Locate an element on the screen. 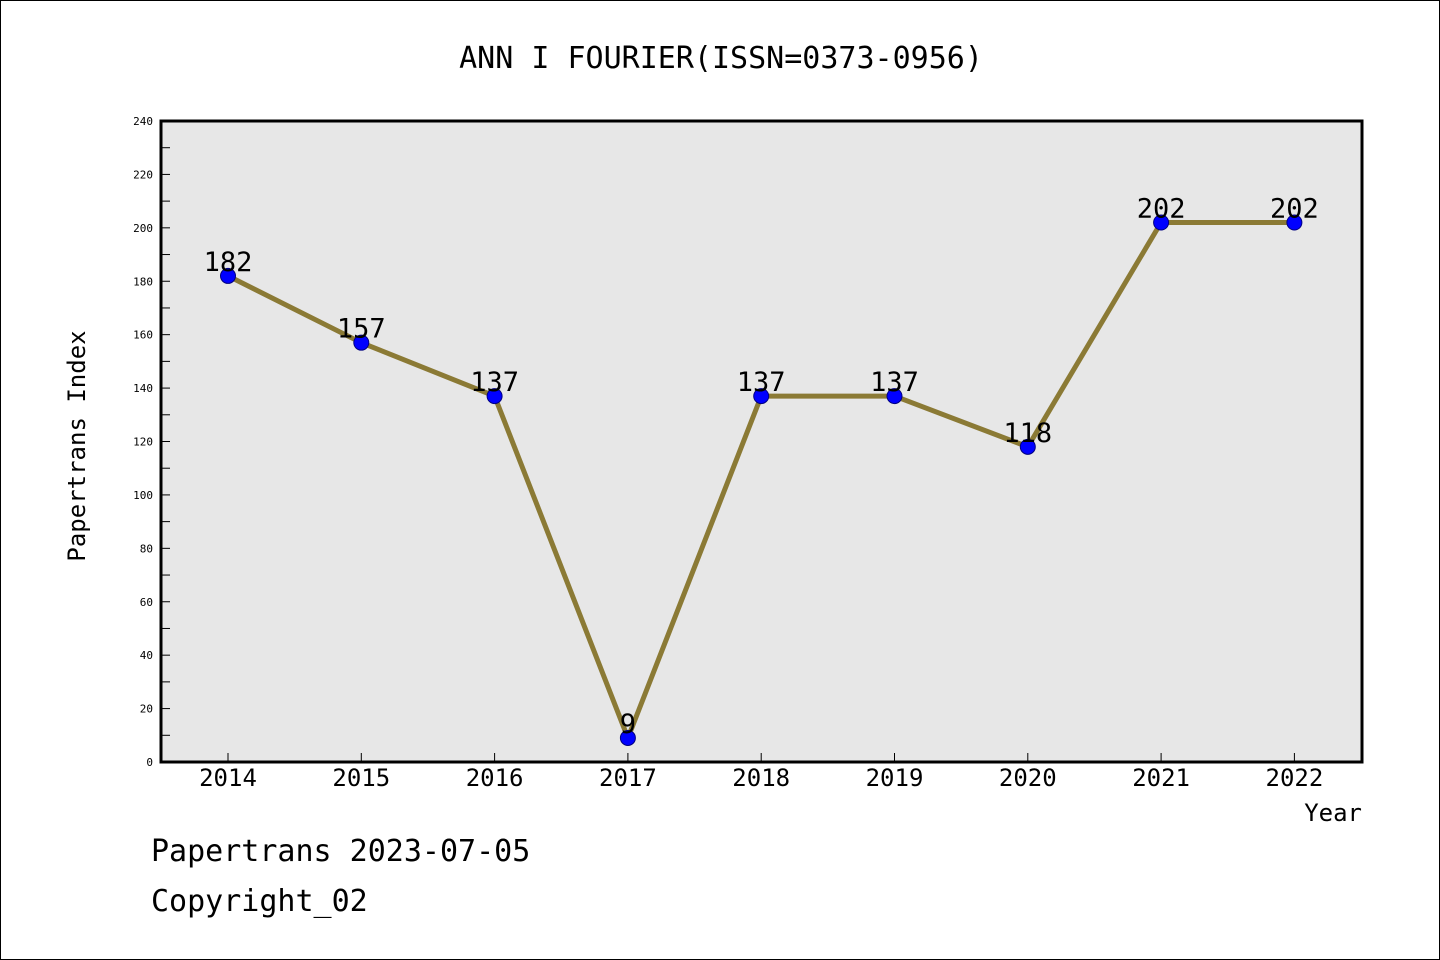 Image resolution: width=1440 pixels, height=960 pixels. x-tick-label: 2019 is located at coordinates (895, 778).